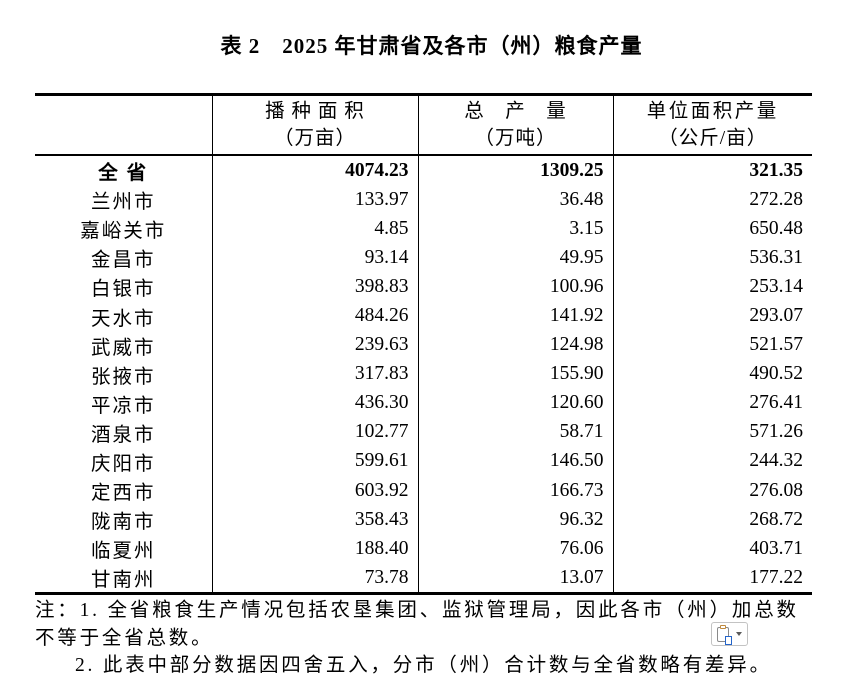  I want to click on total-output-value: 76.06, so click(515, 549).